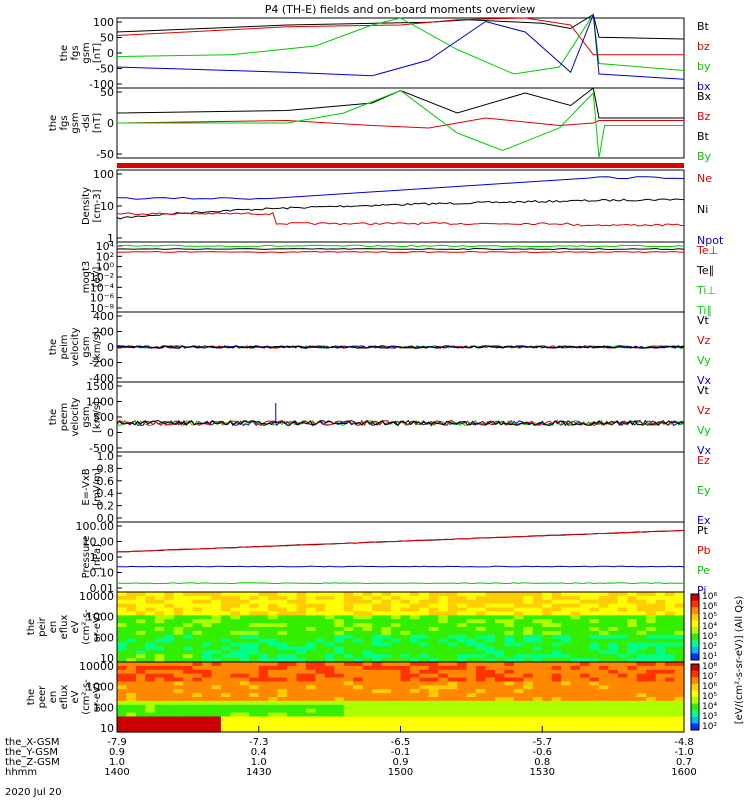  I want to click on y-axis-label: [mV/m], so click(97, 487).